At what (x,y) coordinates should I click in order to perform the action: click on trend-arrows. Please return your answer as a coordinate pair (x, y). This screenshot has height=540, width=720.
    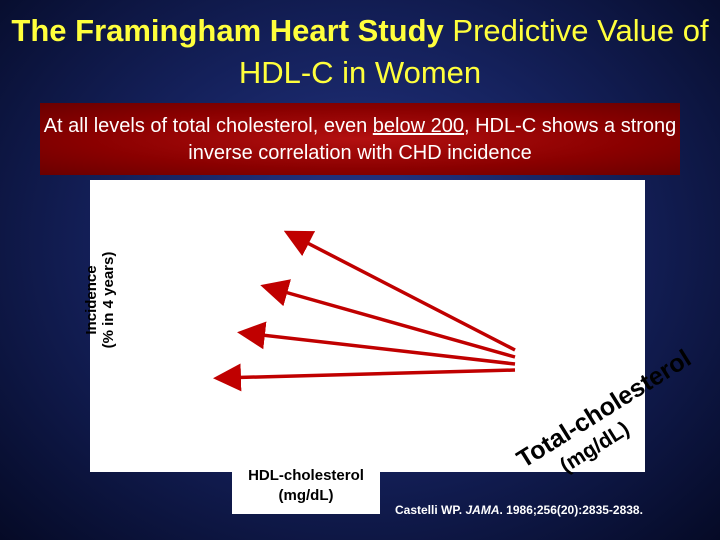
    Looking at the image, I should click on (364, 311).